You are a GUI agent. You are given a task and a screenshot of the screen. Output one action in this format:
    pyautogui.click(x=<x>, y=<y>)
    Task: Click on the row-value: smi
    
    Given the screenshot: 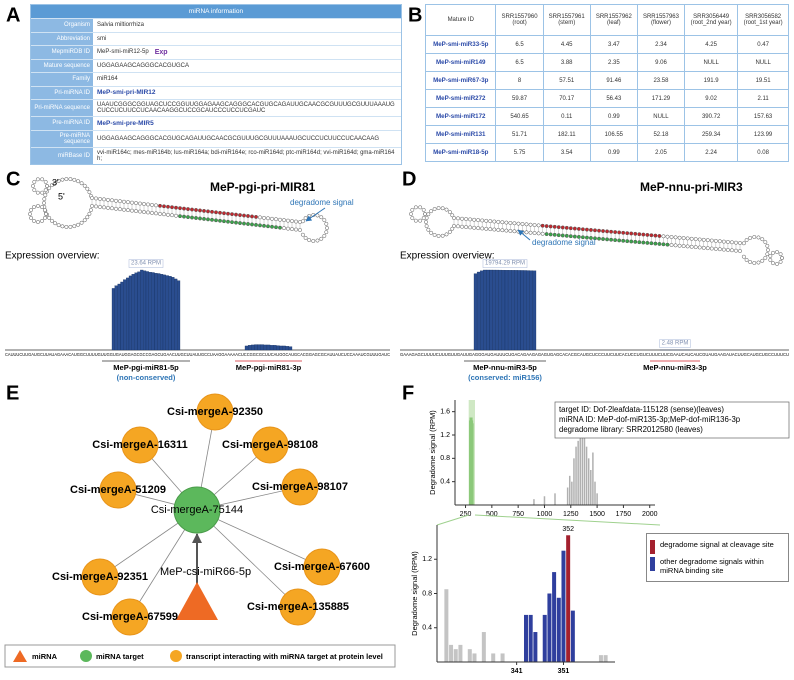 What is the action you would take?
    pyautogui.click(x=247, y=39)
    